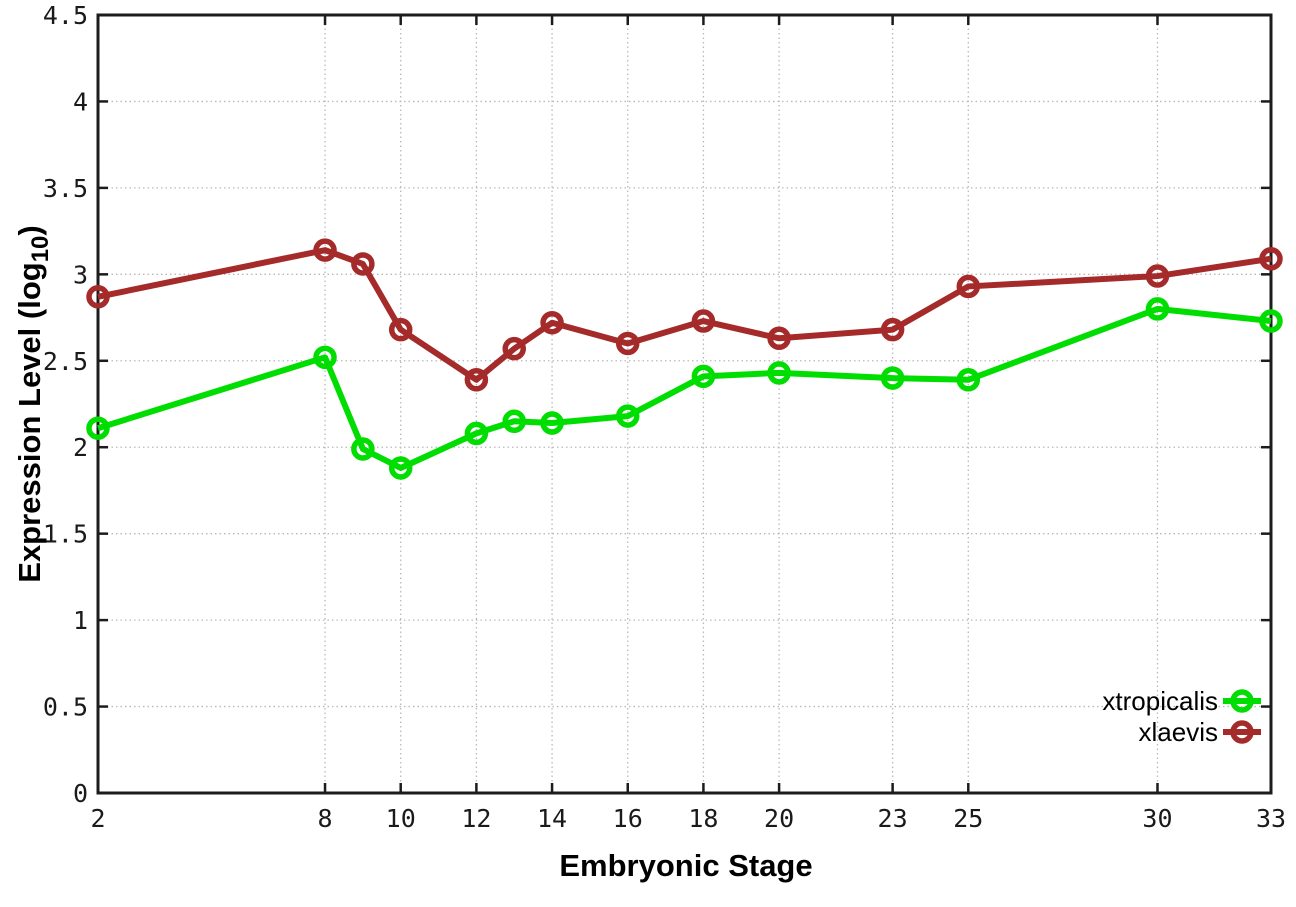 This screenshot has width=1296, height=907. I want to click on x-tick-label: 12, so click(476, 818).